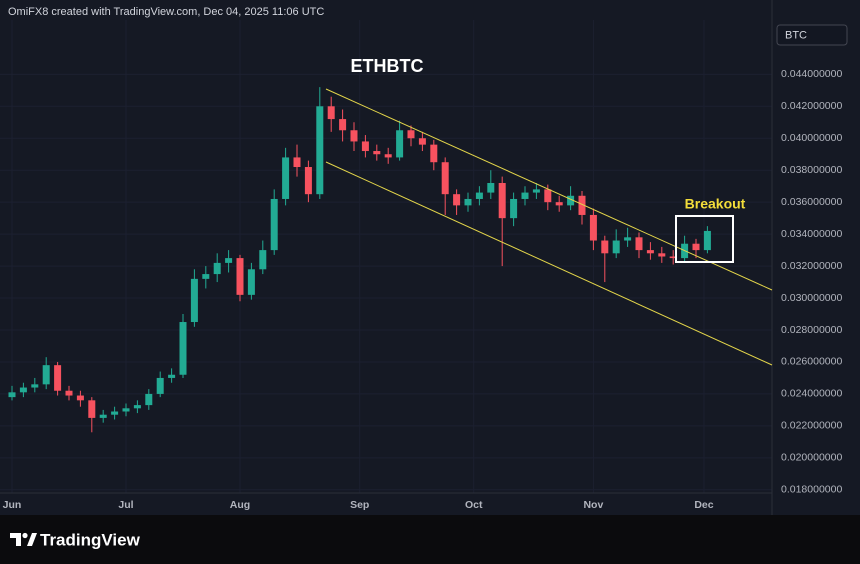 Image resolution: width=860 pixels, height=564 pixels. I want to click on x-tick-label: Oct, so click(474, 505).